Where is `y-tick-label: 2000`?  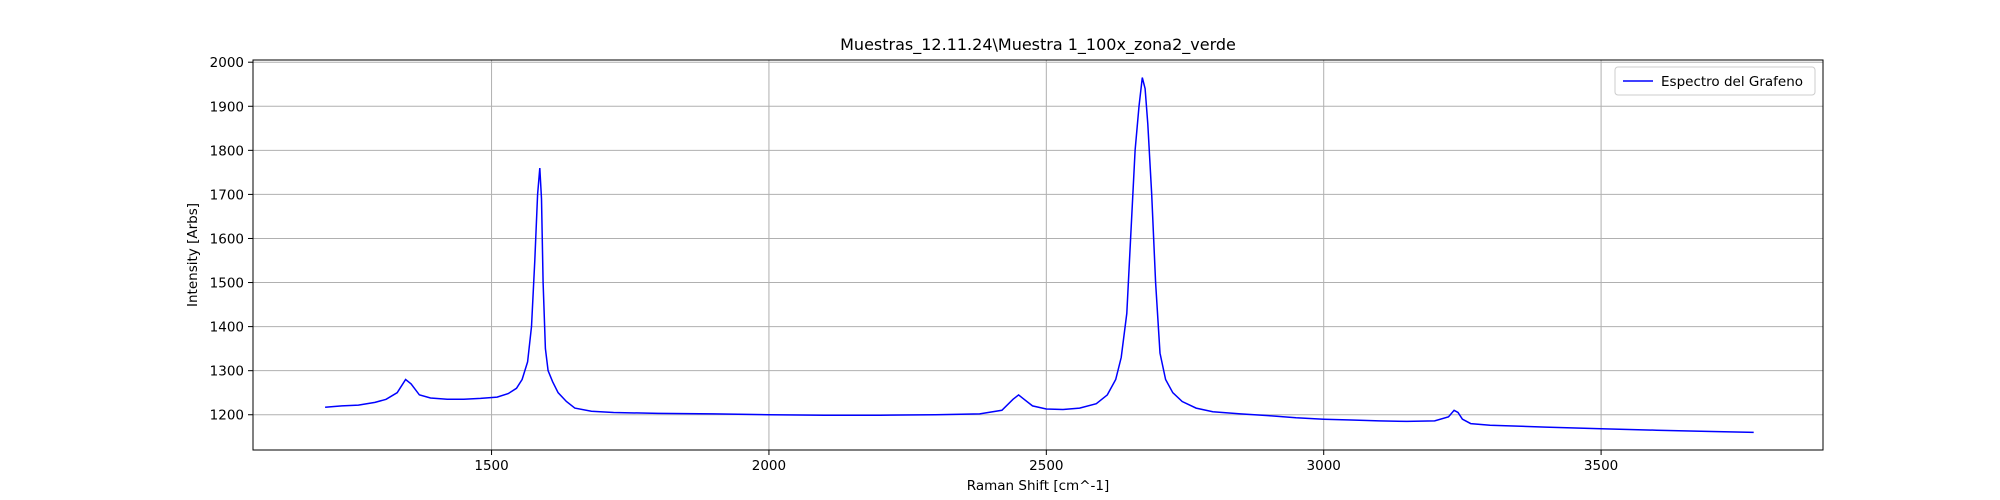
y-tick-label: 2000 is located at coordinates (227, 63).